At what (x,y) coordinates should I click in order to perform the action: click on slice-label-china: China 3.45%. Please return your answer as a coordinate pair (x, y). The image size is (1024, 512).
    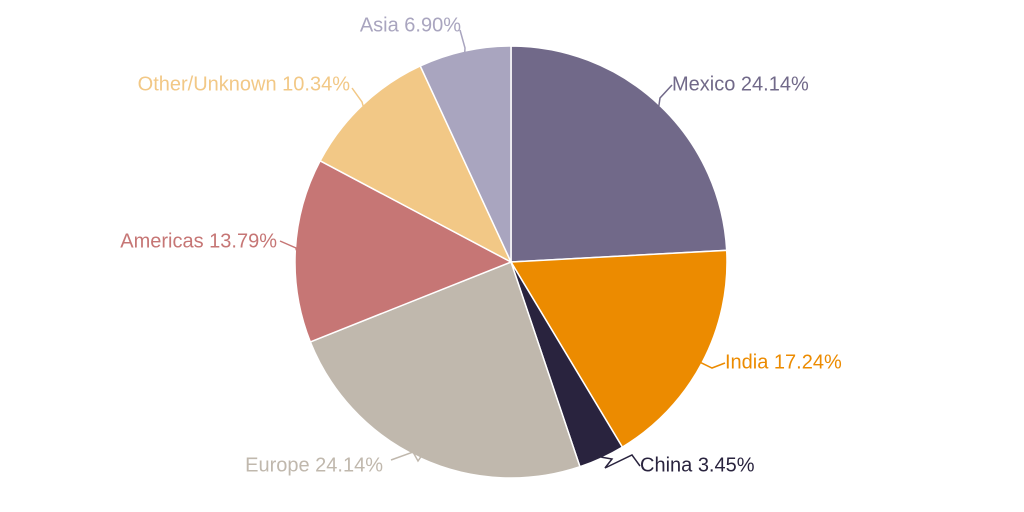
    Looking at the image, I should click on (697, 465).